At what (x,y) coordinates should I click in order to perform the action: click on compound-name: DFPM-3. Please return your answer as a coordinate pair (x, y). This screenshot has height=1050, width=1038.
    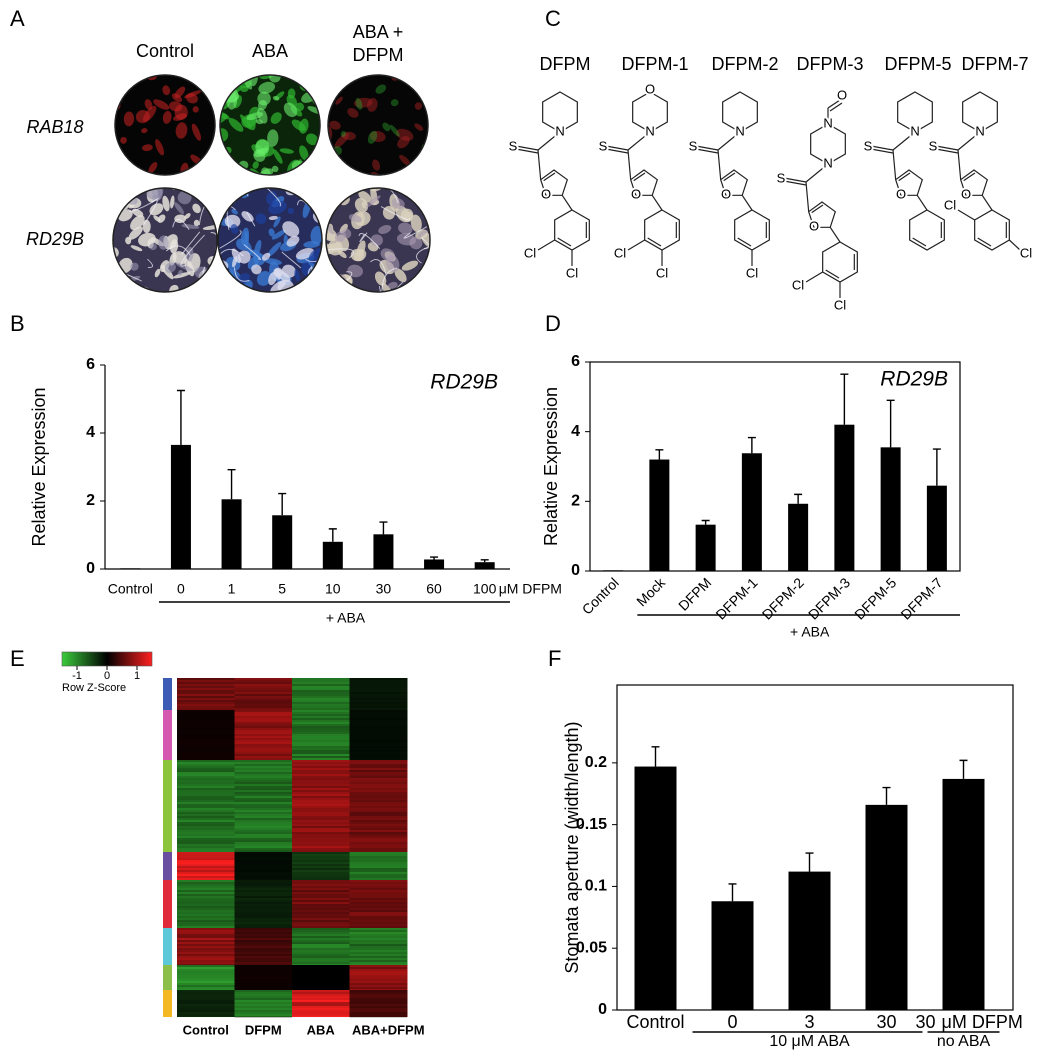
    Looking at the image, I should click on (830, 64).